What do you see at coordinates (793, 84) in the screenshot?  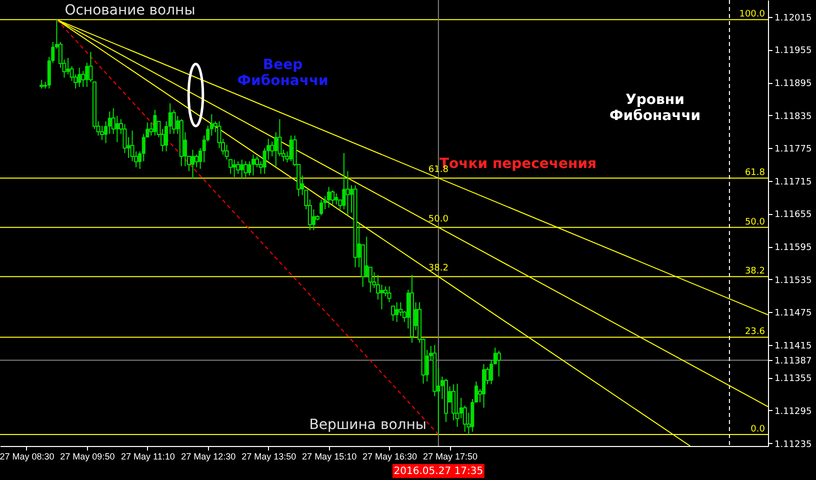 I see `y-tick-label: 1.11895` at bounding box center [793, 84].